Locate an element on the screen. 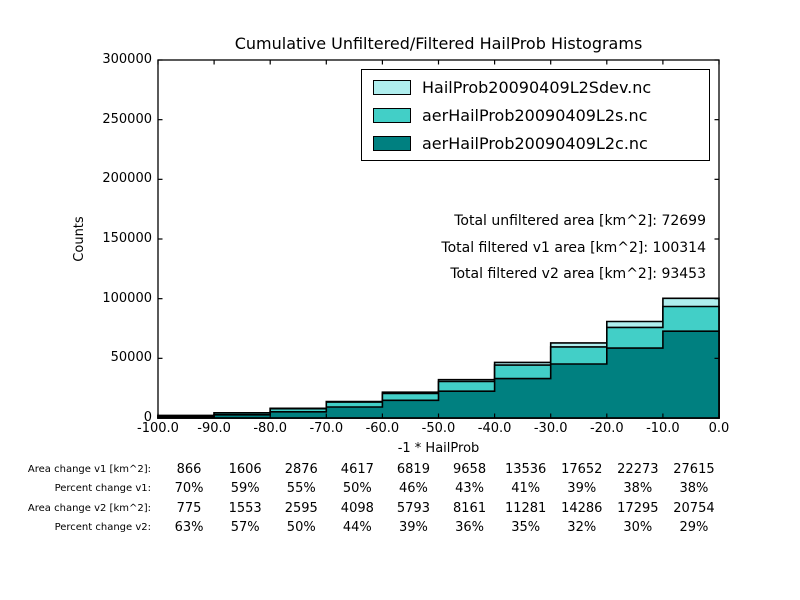 The height and width of the screenshot is (600, 800). stats-cell: 8161 is located at coordinates (470, 508).